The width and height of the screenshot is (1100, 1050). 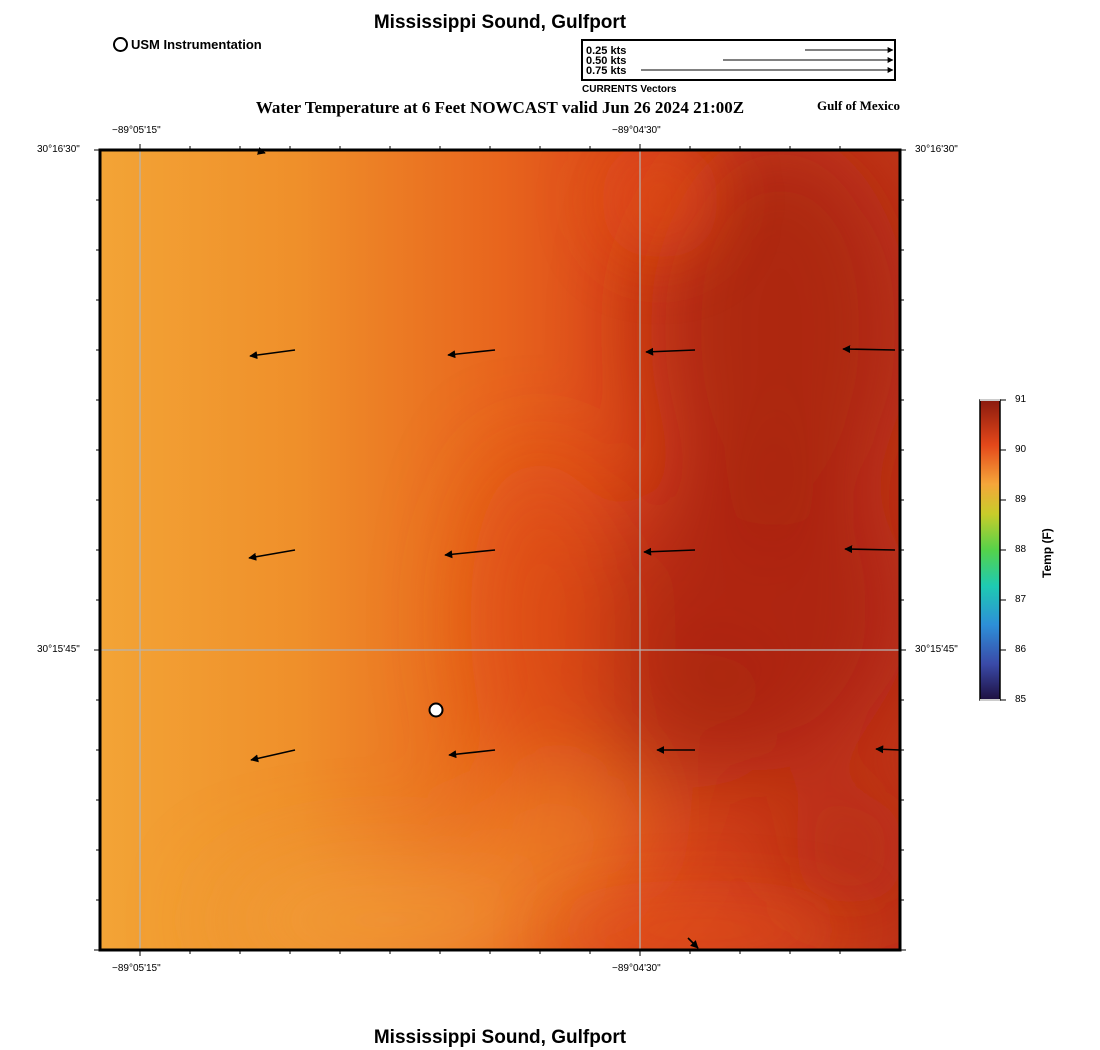 What do you see at coordinates (1021, 649) in the screenshot?
I see `colorbar-tick: 86` at bounding box center [1021, 649].